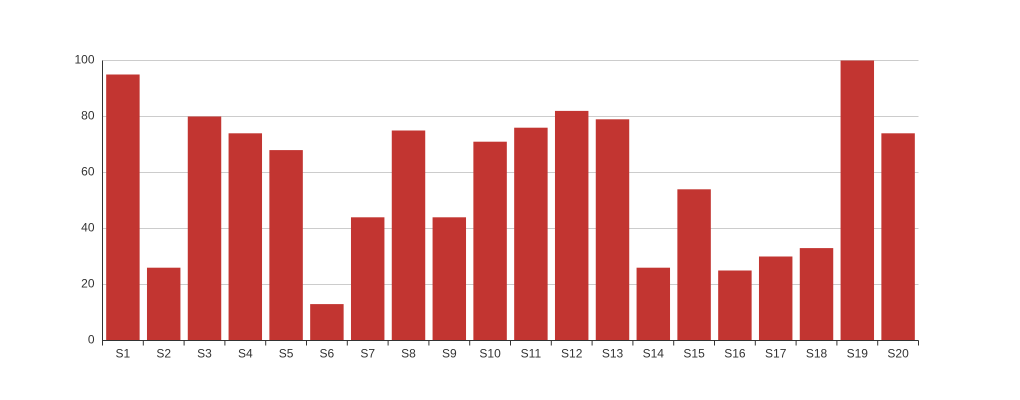  I want to click on x-tick-label: S18, so click(817, 354).